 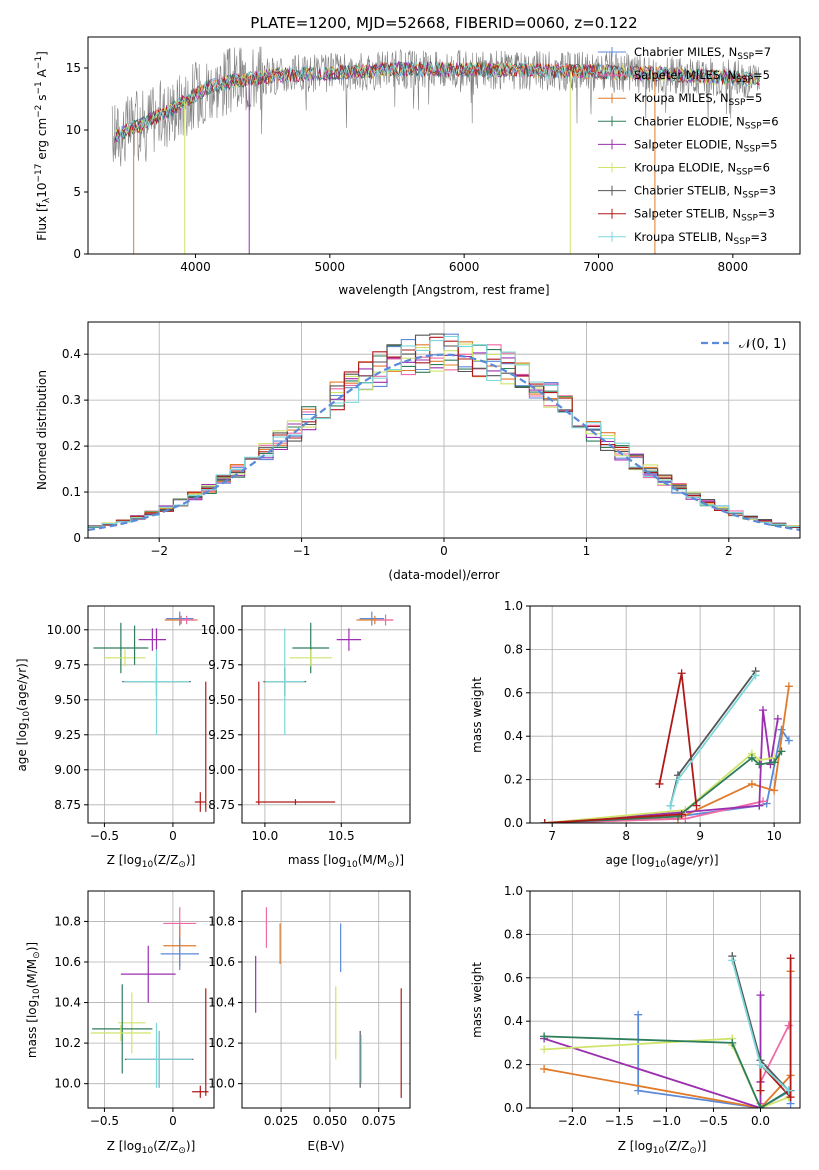 I want to click on mass-vs-ebv-plot-area, so click(x=328, y=1002).